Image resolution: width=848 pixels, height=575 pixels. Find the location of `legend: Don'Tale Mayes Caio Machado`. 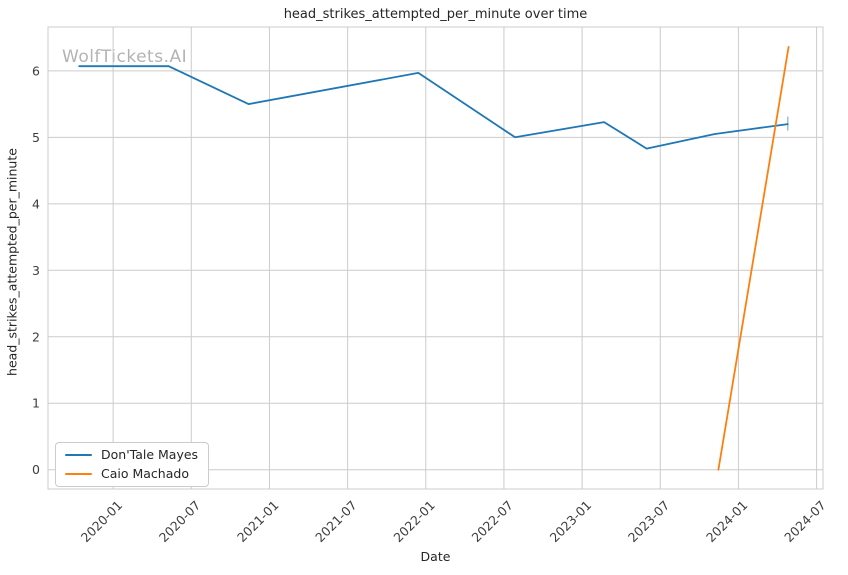

legend: Don'Tale Mayes Caio Machado is located at coordinates (132, 464).